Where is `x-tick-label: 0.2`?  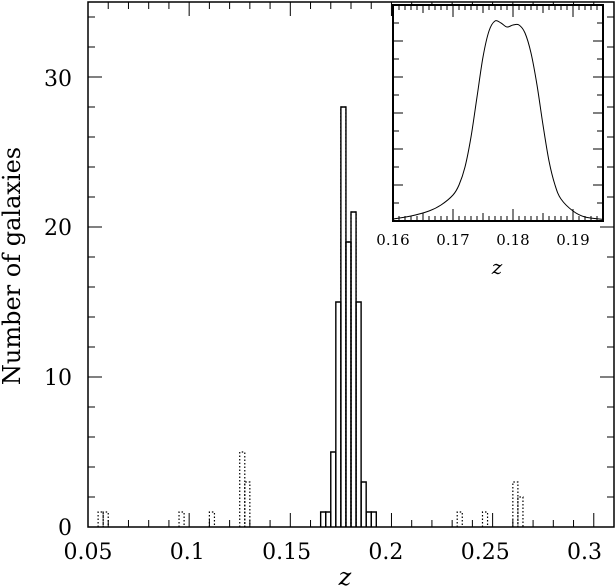 x-tick-label: 0.2 is located at coordinates (385, 552).